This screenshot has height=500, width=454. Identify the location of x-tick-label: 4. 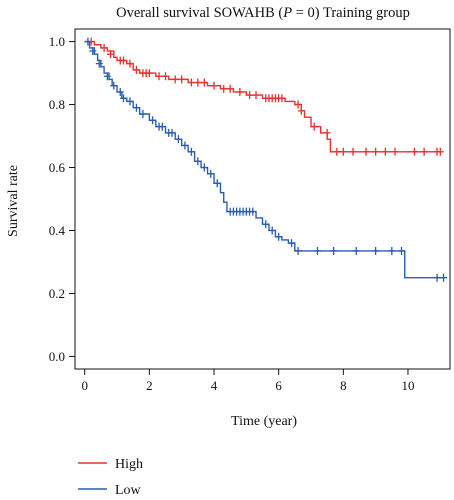
(214, 385).